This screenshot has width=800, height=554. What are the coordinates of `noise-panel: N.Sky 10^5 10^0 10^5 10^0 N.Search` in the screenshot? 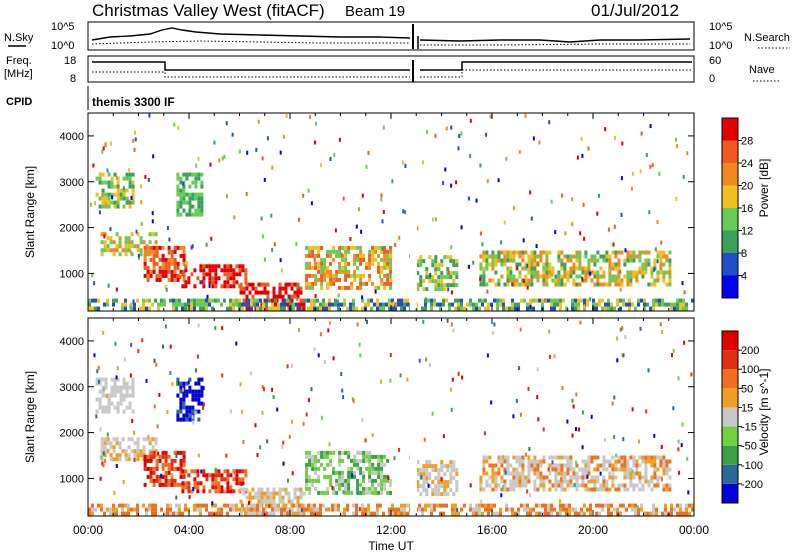 It's located at (397, 36).